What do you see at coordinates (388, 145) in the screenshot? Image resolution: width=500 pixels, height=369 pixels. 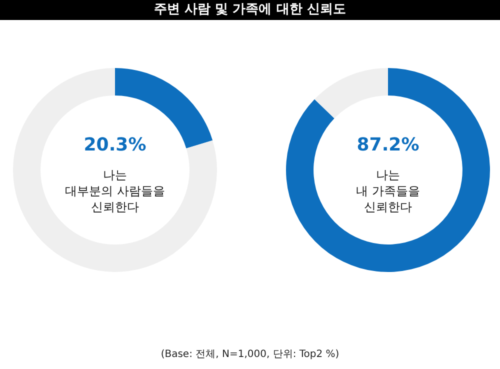 I see `data-label: 87.2%` at bounding box center [388, 145].